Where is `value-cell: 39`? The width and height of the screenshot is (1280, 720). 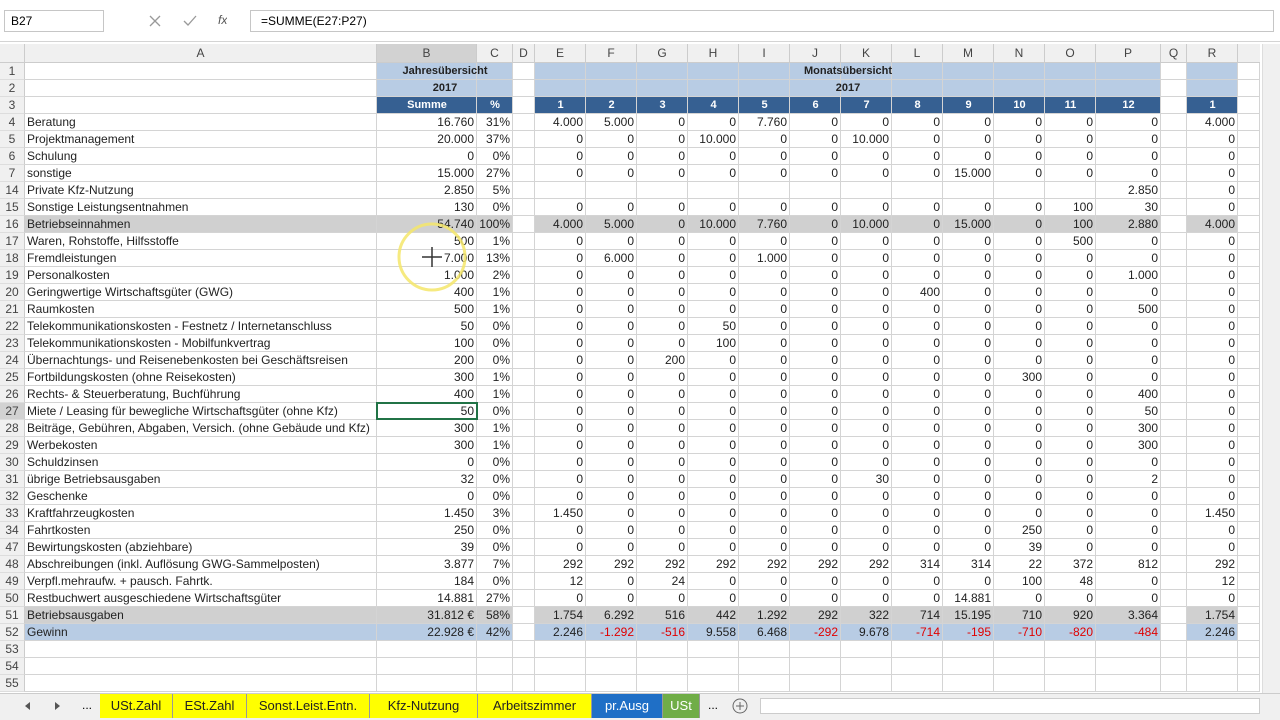
value-cell: 39 is located at coordinates (1035, 547).